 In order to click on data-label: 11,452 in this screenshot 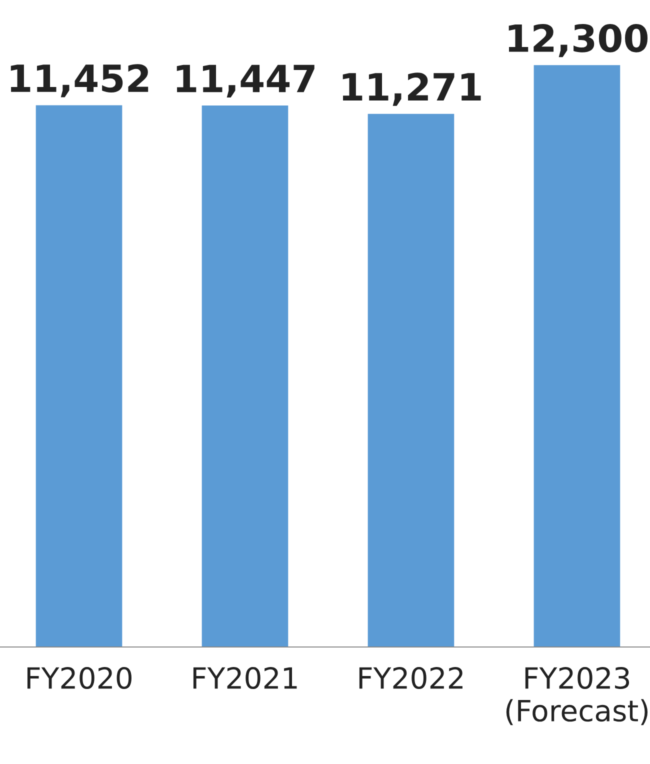, I will do `click(79, 81)`.